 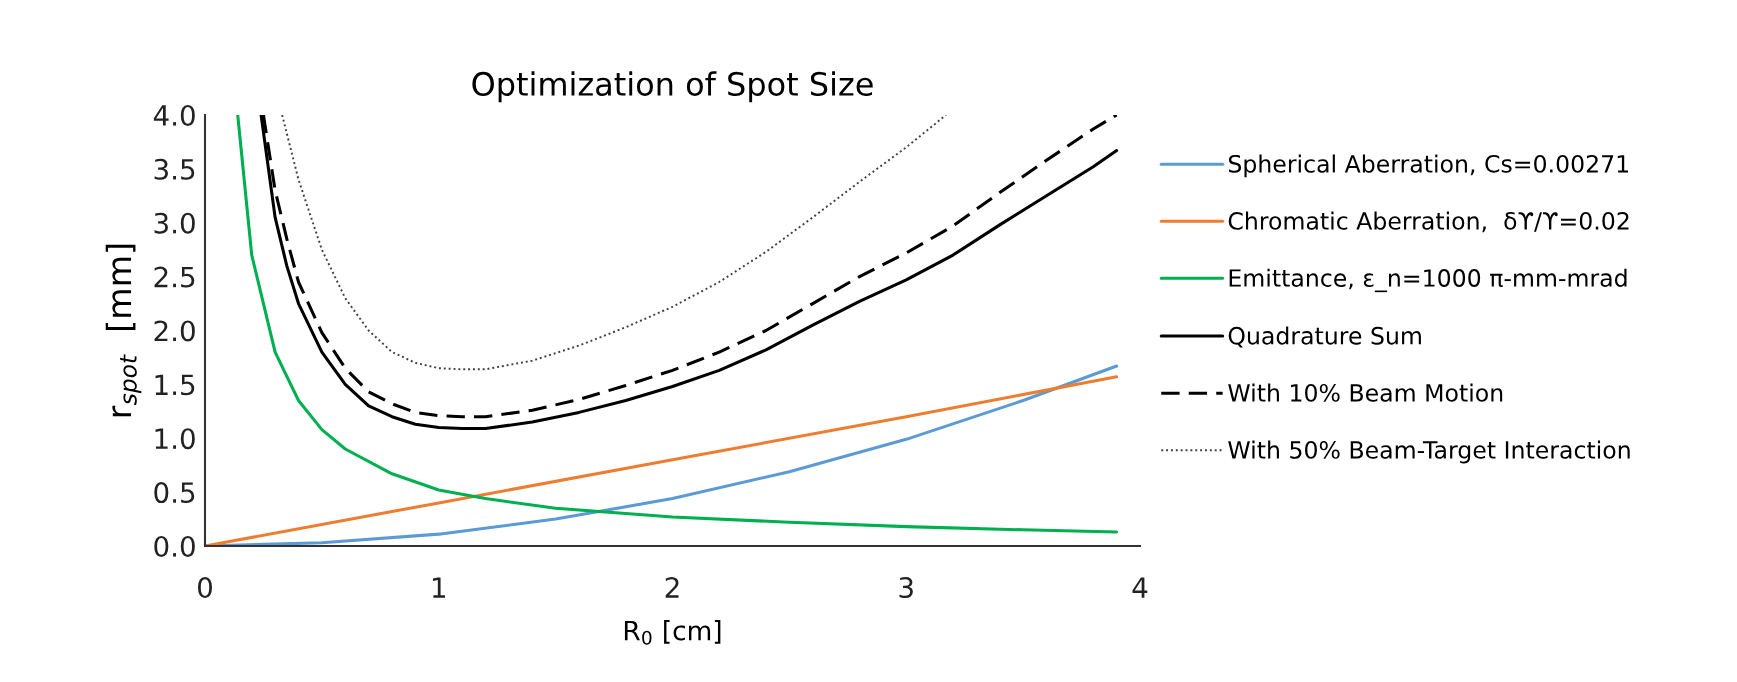 What do you see at coordinates (1140, 587) in the screenshot?
I see `x-tick-label: 4` at bounding box center [1140, 587].